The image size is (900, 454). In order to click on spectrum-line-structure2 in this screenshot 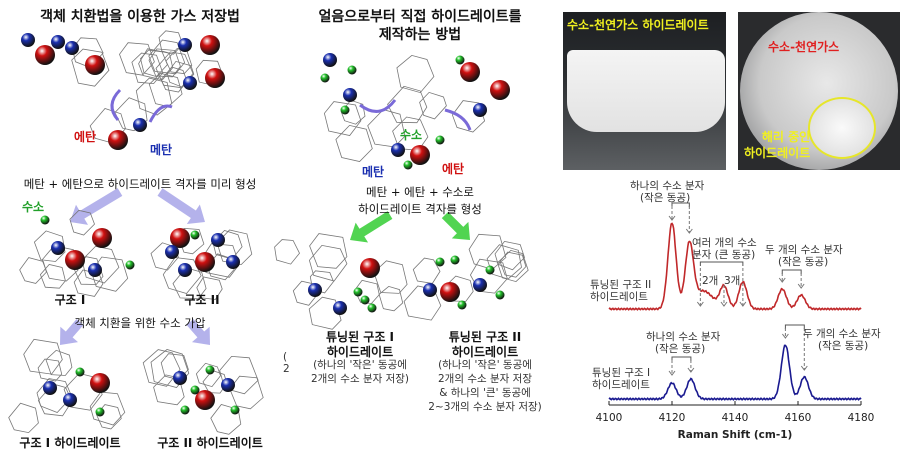, I will do `click(735, 266)`.